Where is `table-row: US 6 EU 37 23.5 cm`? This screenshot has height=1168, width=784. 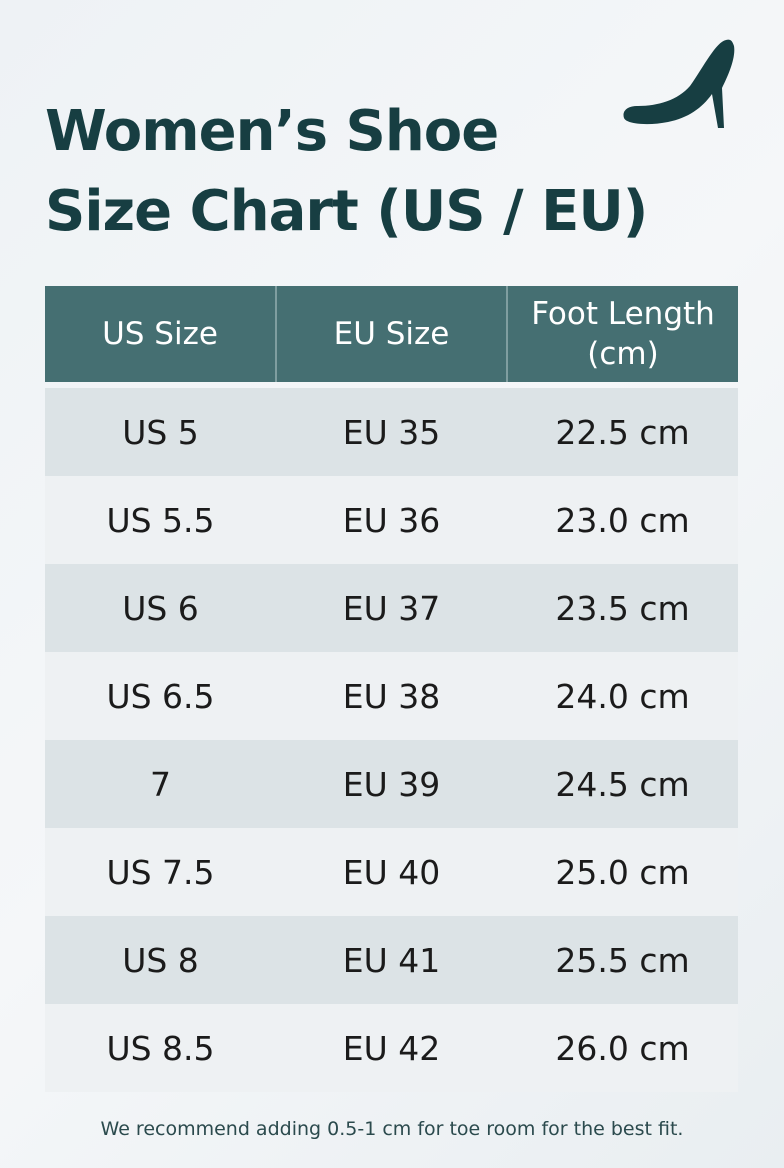
table-row: US 6 EU 37 23.5 cm is located at coordinates (391, 608).